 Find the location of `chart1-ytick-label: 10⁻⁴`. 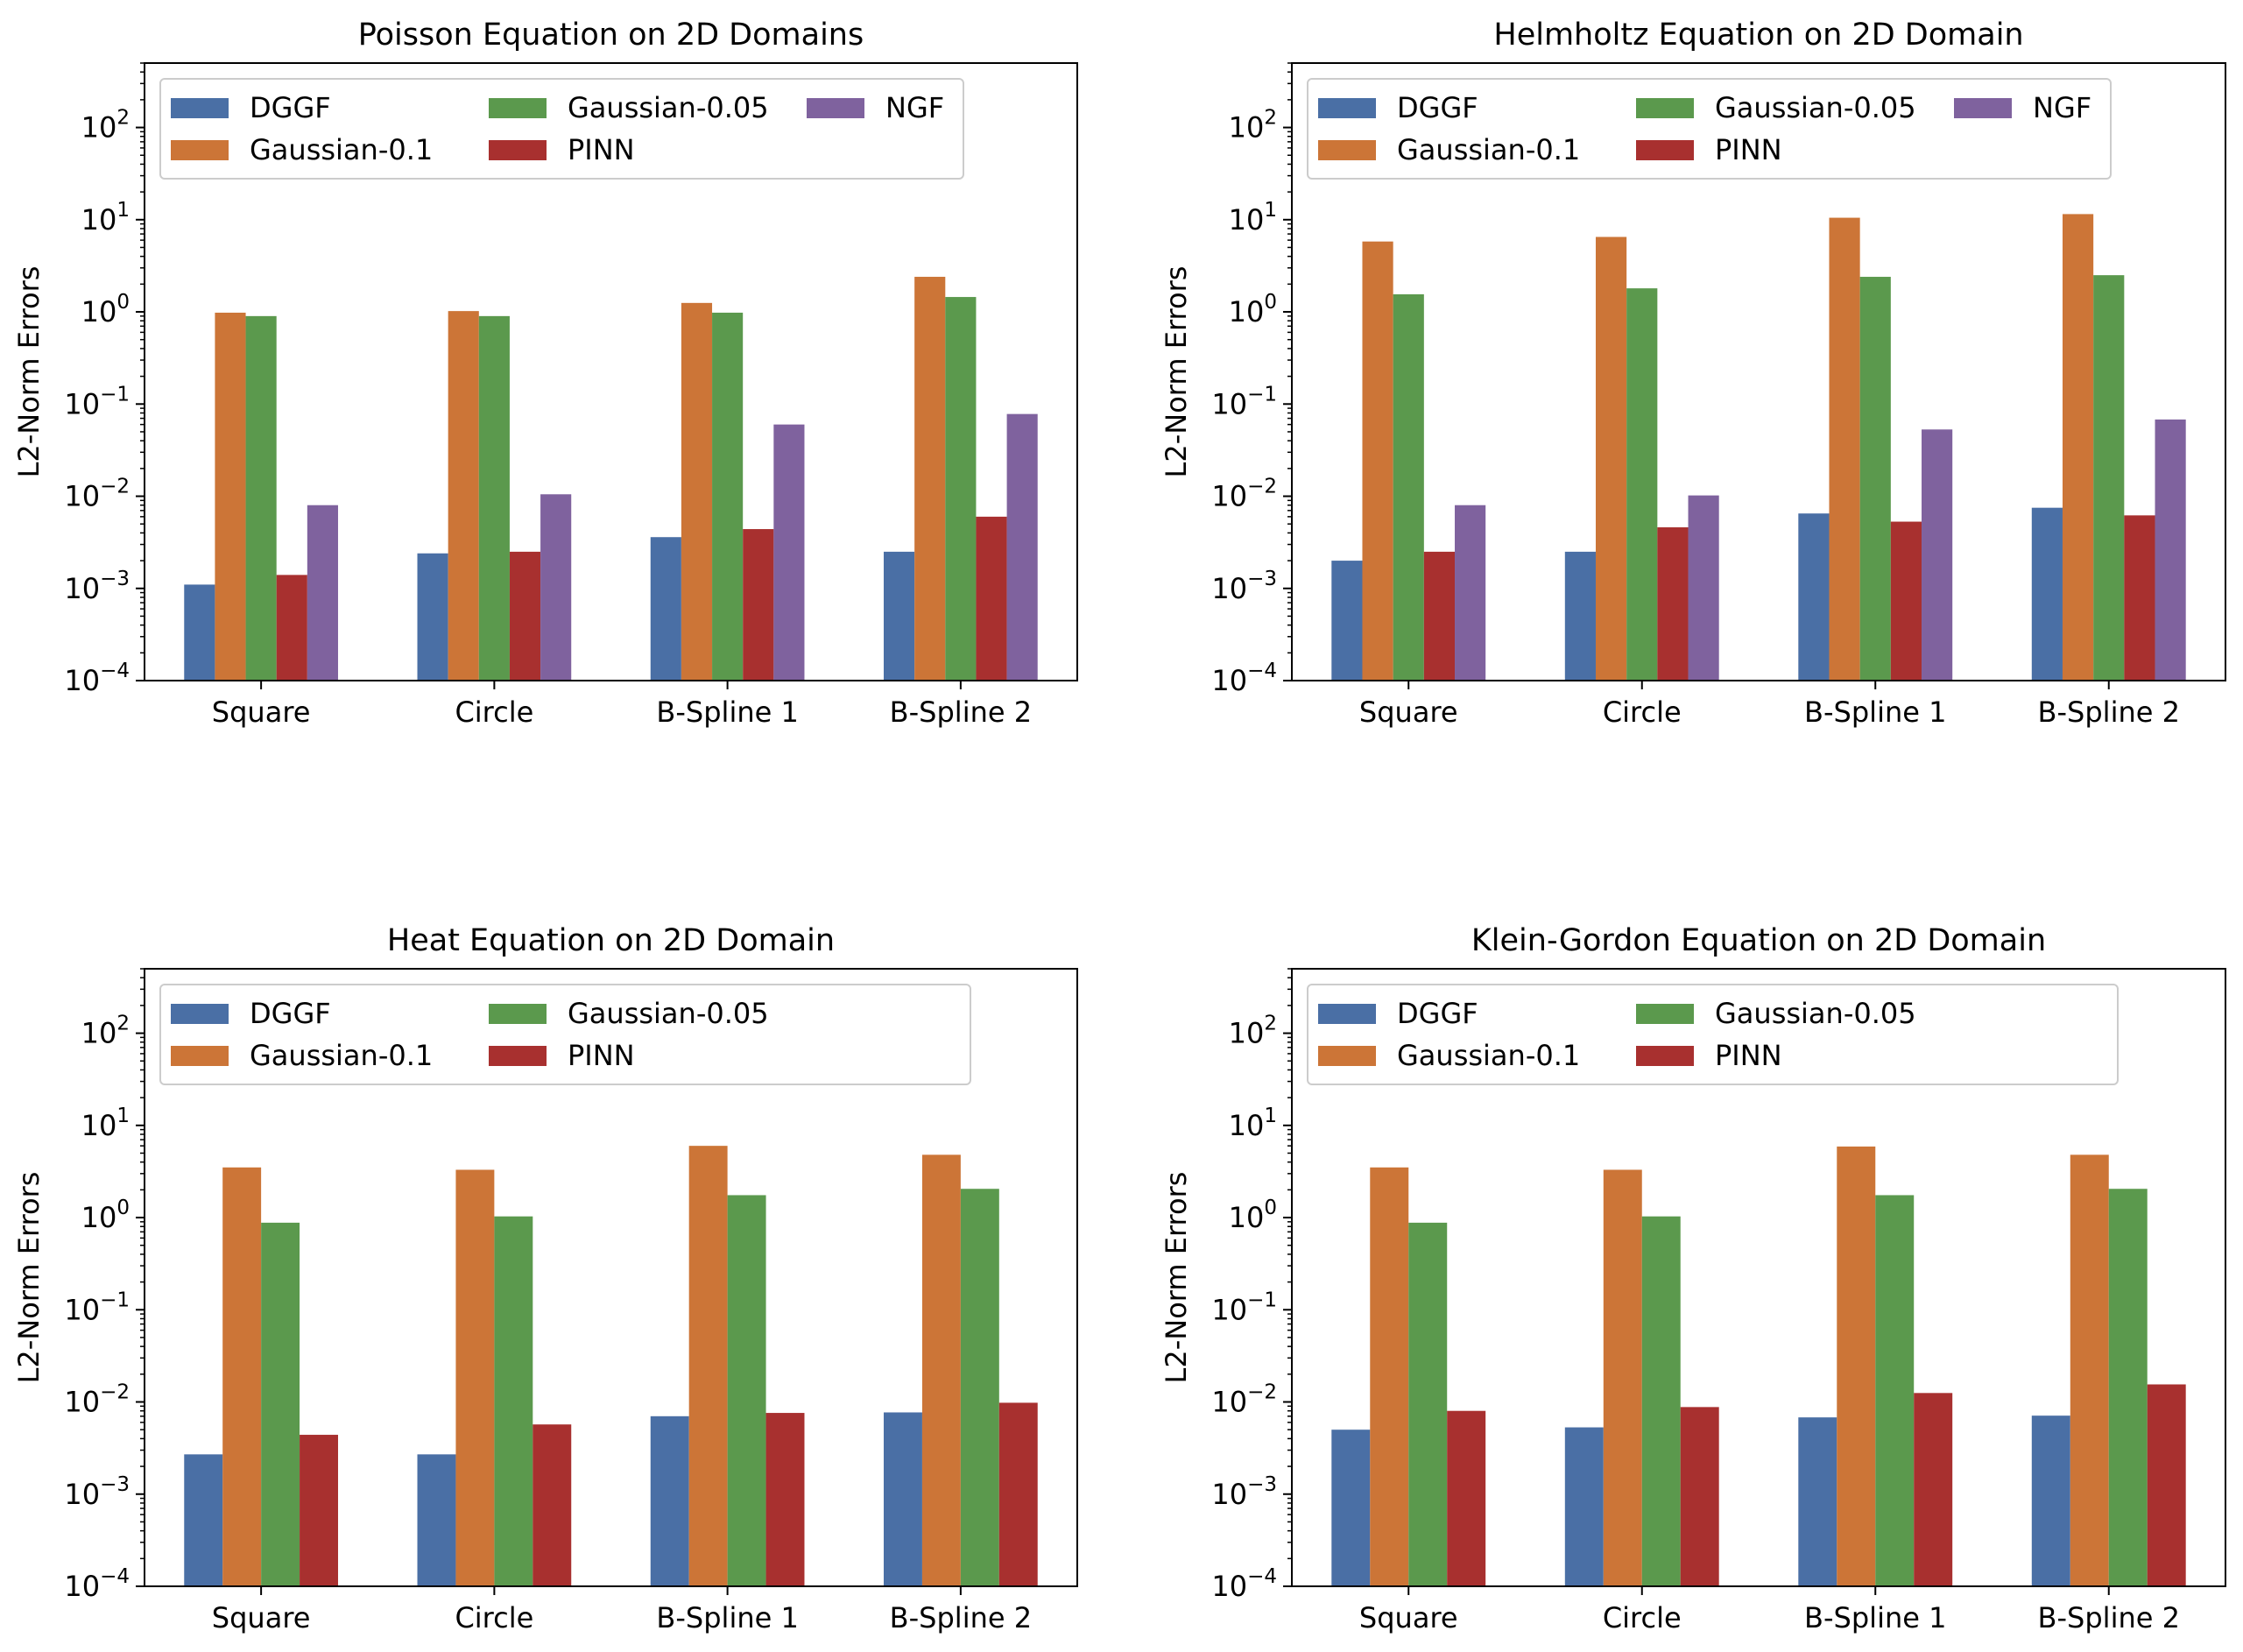

chart1-ytick-label: 10⁻⁴ is located at coordinates (1244, 678).